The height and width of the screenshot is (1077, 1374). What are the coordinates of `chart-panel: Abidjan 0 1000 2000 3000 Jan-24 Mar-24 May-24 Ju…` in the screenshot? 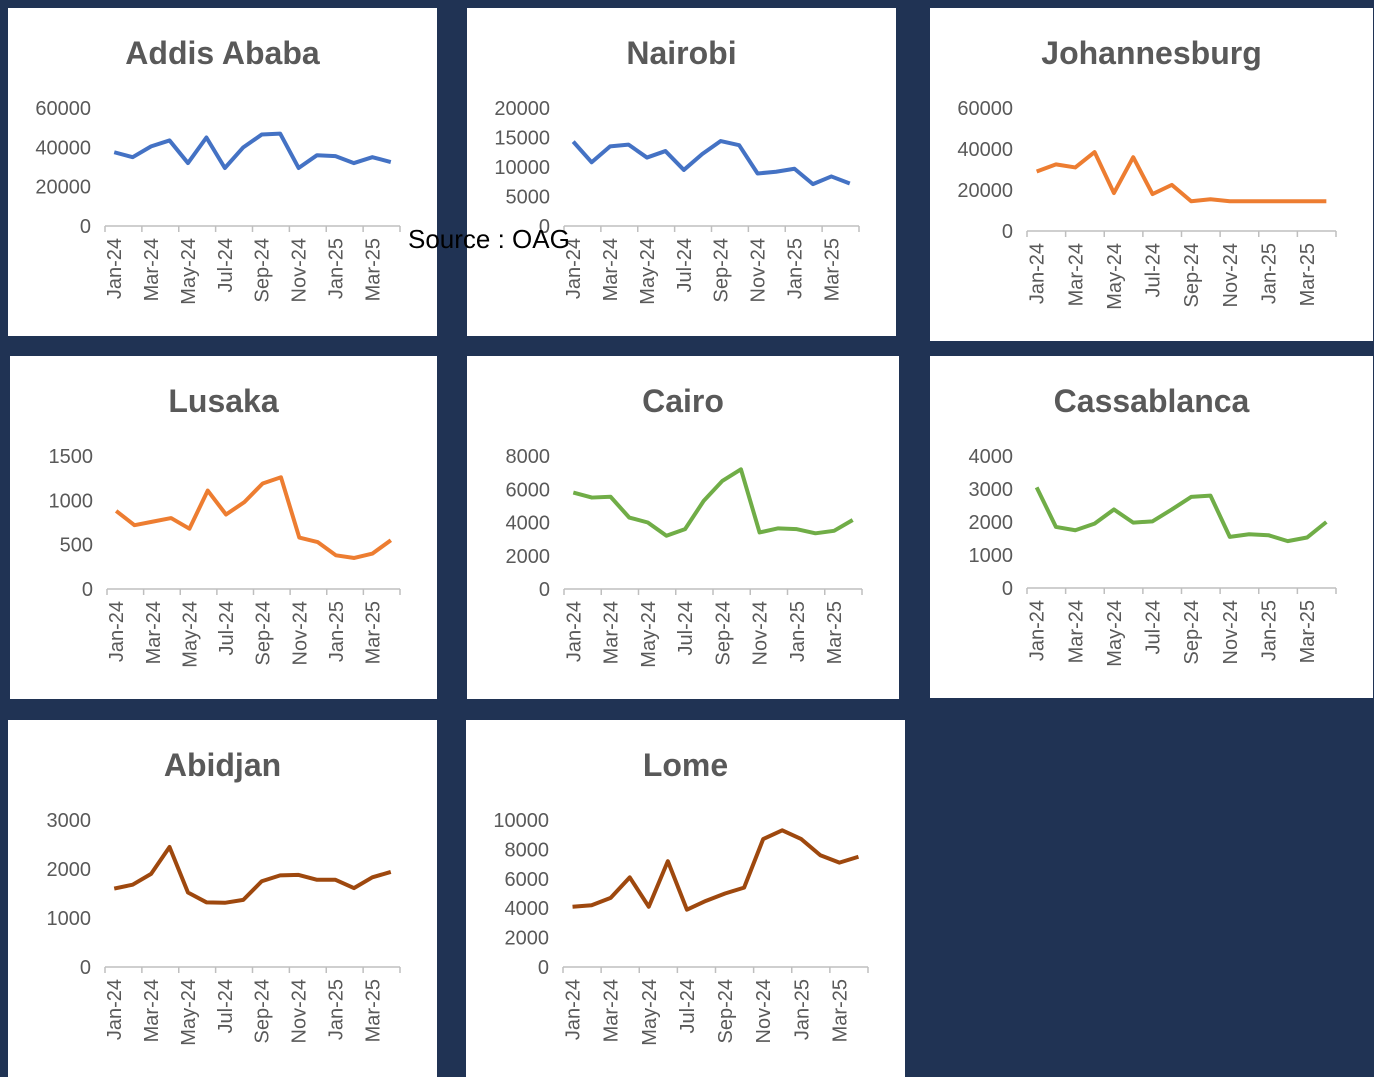 It's located at (222, 898).